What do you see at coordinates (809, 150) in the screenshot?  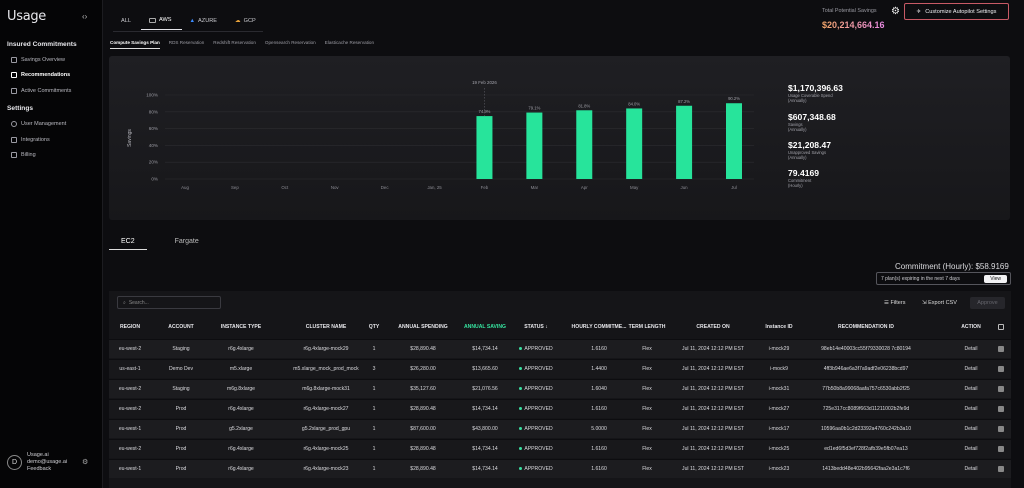 I see `stat-unapproved-savings: $21,208.47 Unapproved Savings (Annually)` at bounding box center [809, 150].